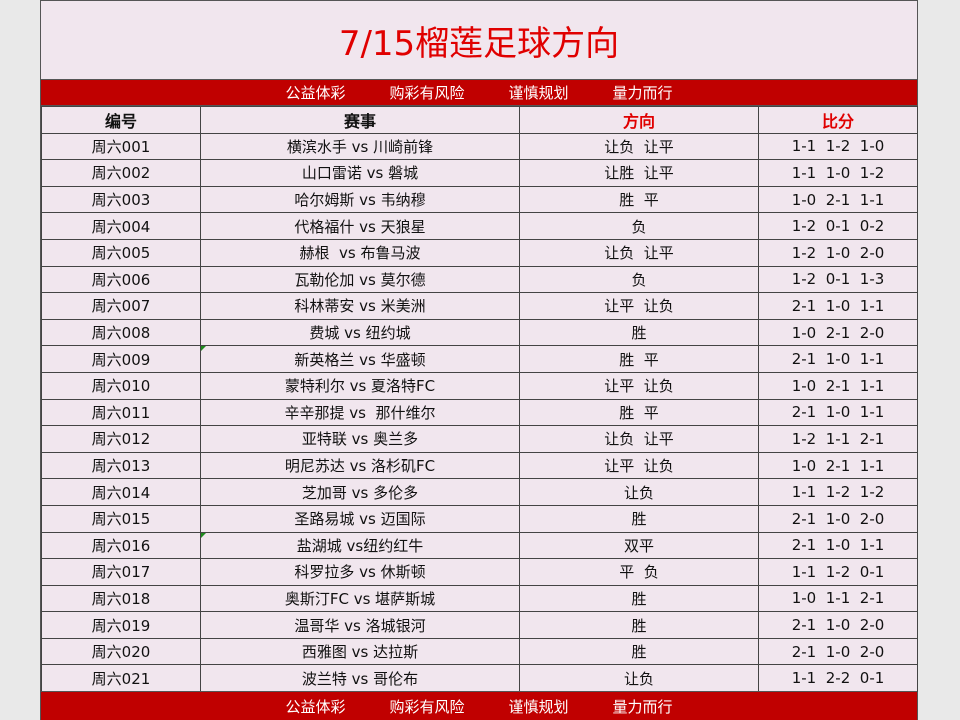 The image size is (960, 720). I want to click on cell-match: 西雅图 vs 达拉斯, so click(360, 651).